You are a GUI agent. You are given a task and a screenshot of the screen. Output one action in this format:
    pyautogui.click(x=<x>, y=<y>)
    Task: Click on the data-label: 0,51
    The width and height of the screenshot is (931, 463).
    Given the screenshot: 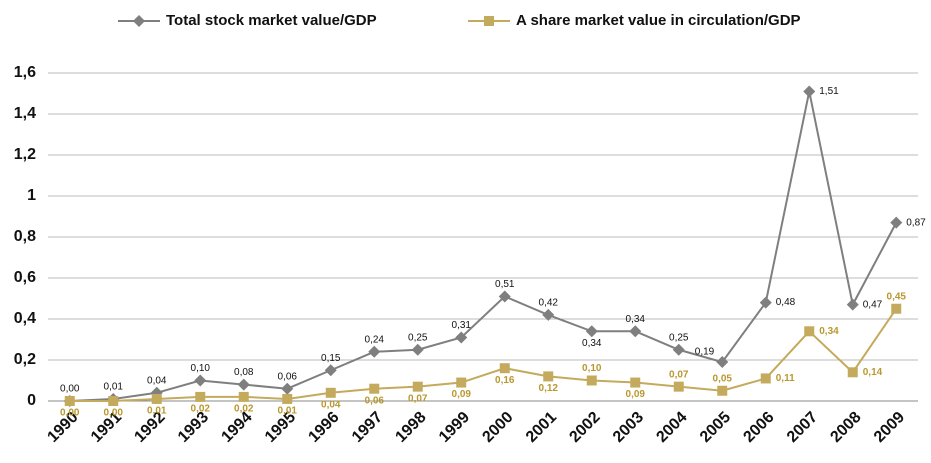 What is the action you would take?
    pyautogui.click(x=505, y=284)
    